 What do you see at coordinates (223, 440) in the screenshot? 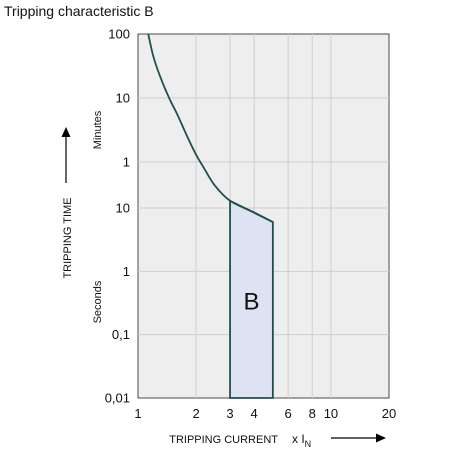
I see `x-axis-label: TRIPPING CURRENT` at bounding box center [223, 440].